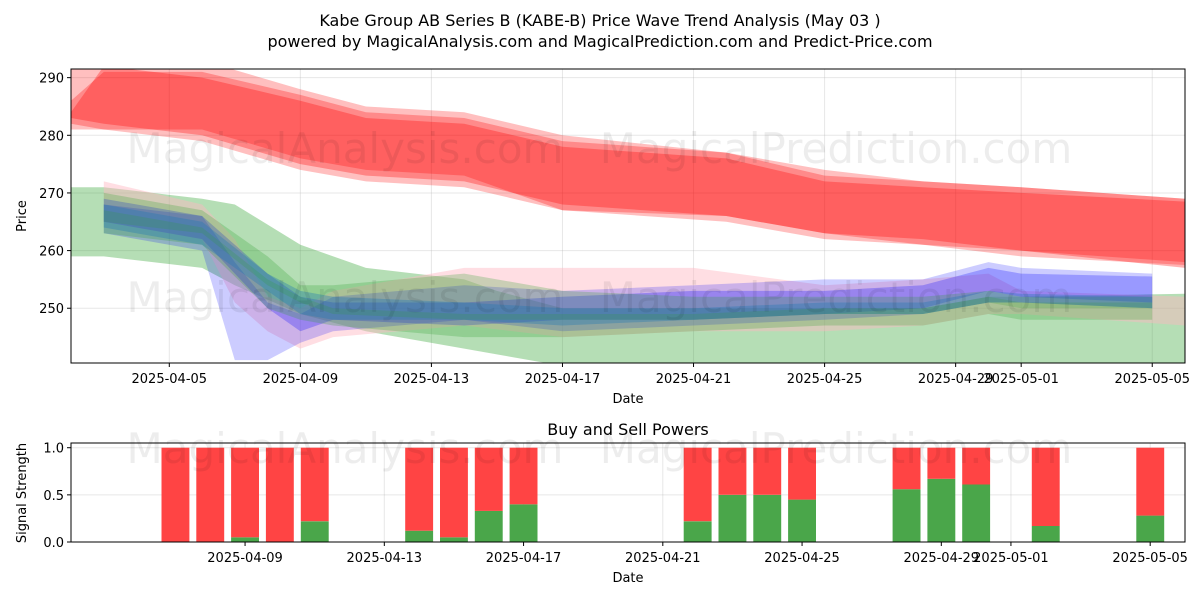 This screenshot has height=600, width=1200. I want to click on signal-x-tick-label: 2025-04-17, so click(524, 558).